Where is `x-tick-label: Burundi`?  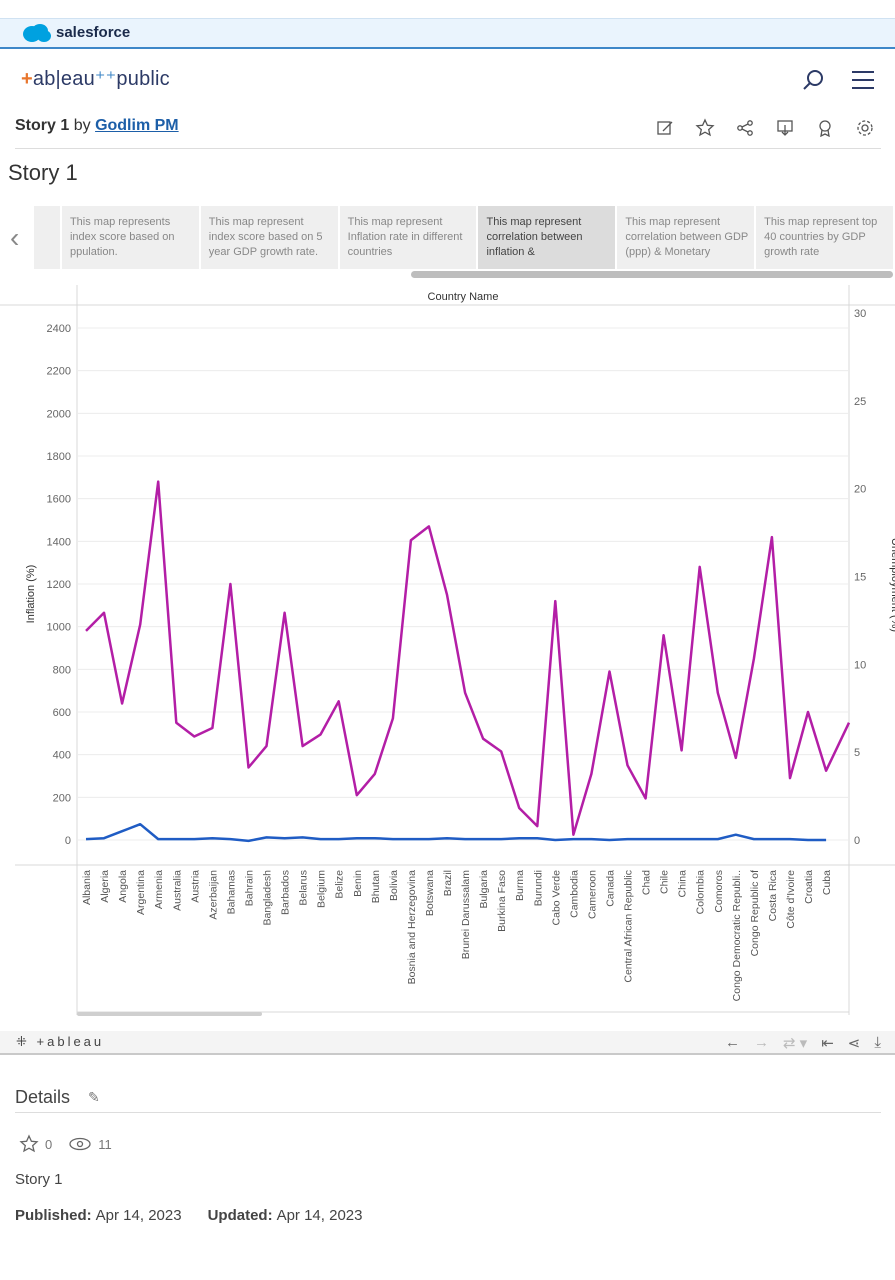 x-tick-label: Burundi is located at coordinates (538, 888).